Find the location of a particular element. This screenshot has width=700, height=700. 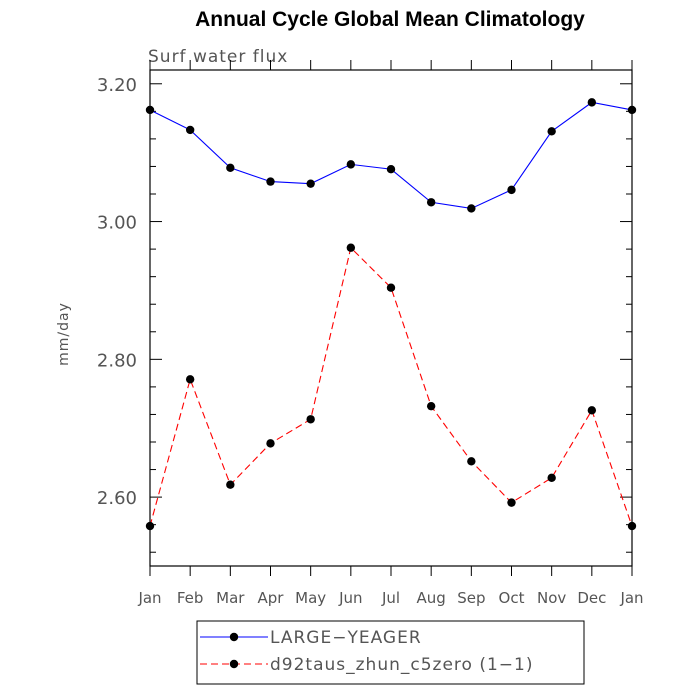

legend-label-1: LARGE−YEAGER is located at coordinates (346, 638).